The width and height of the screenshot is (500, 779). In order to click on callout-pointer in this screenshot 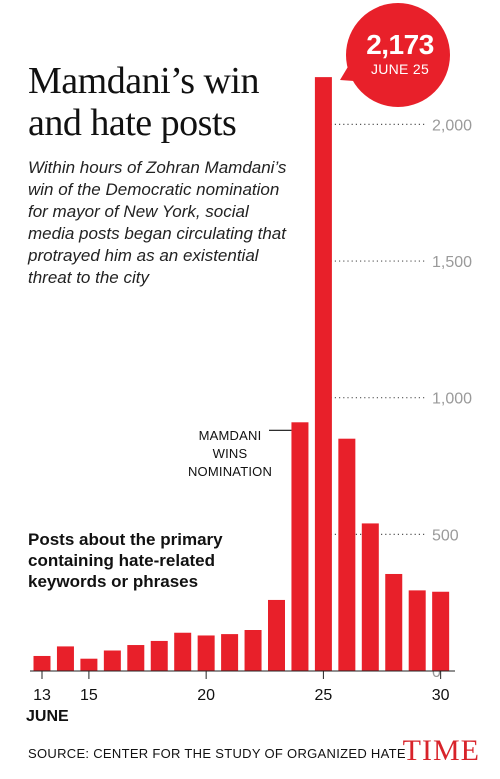, I will do `click(354, 71)`.